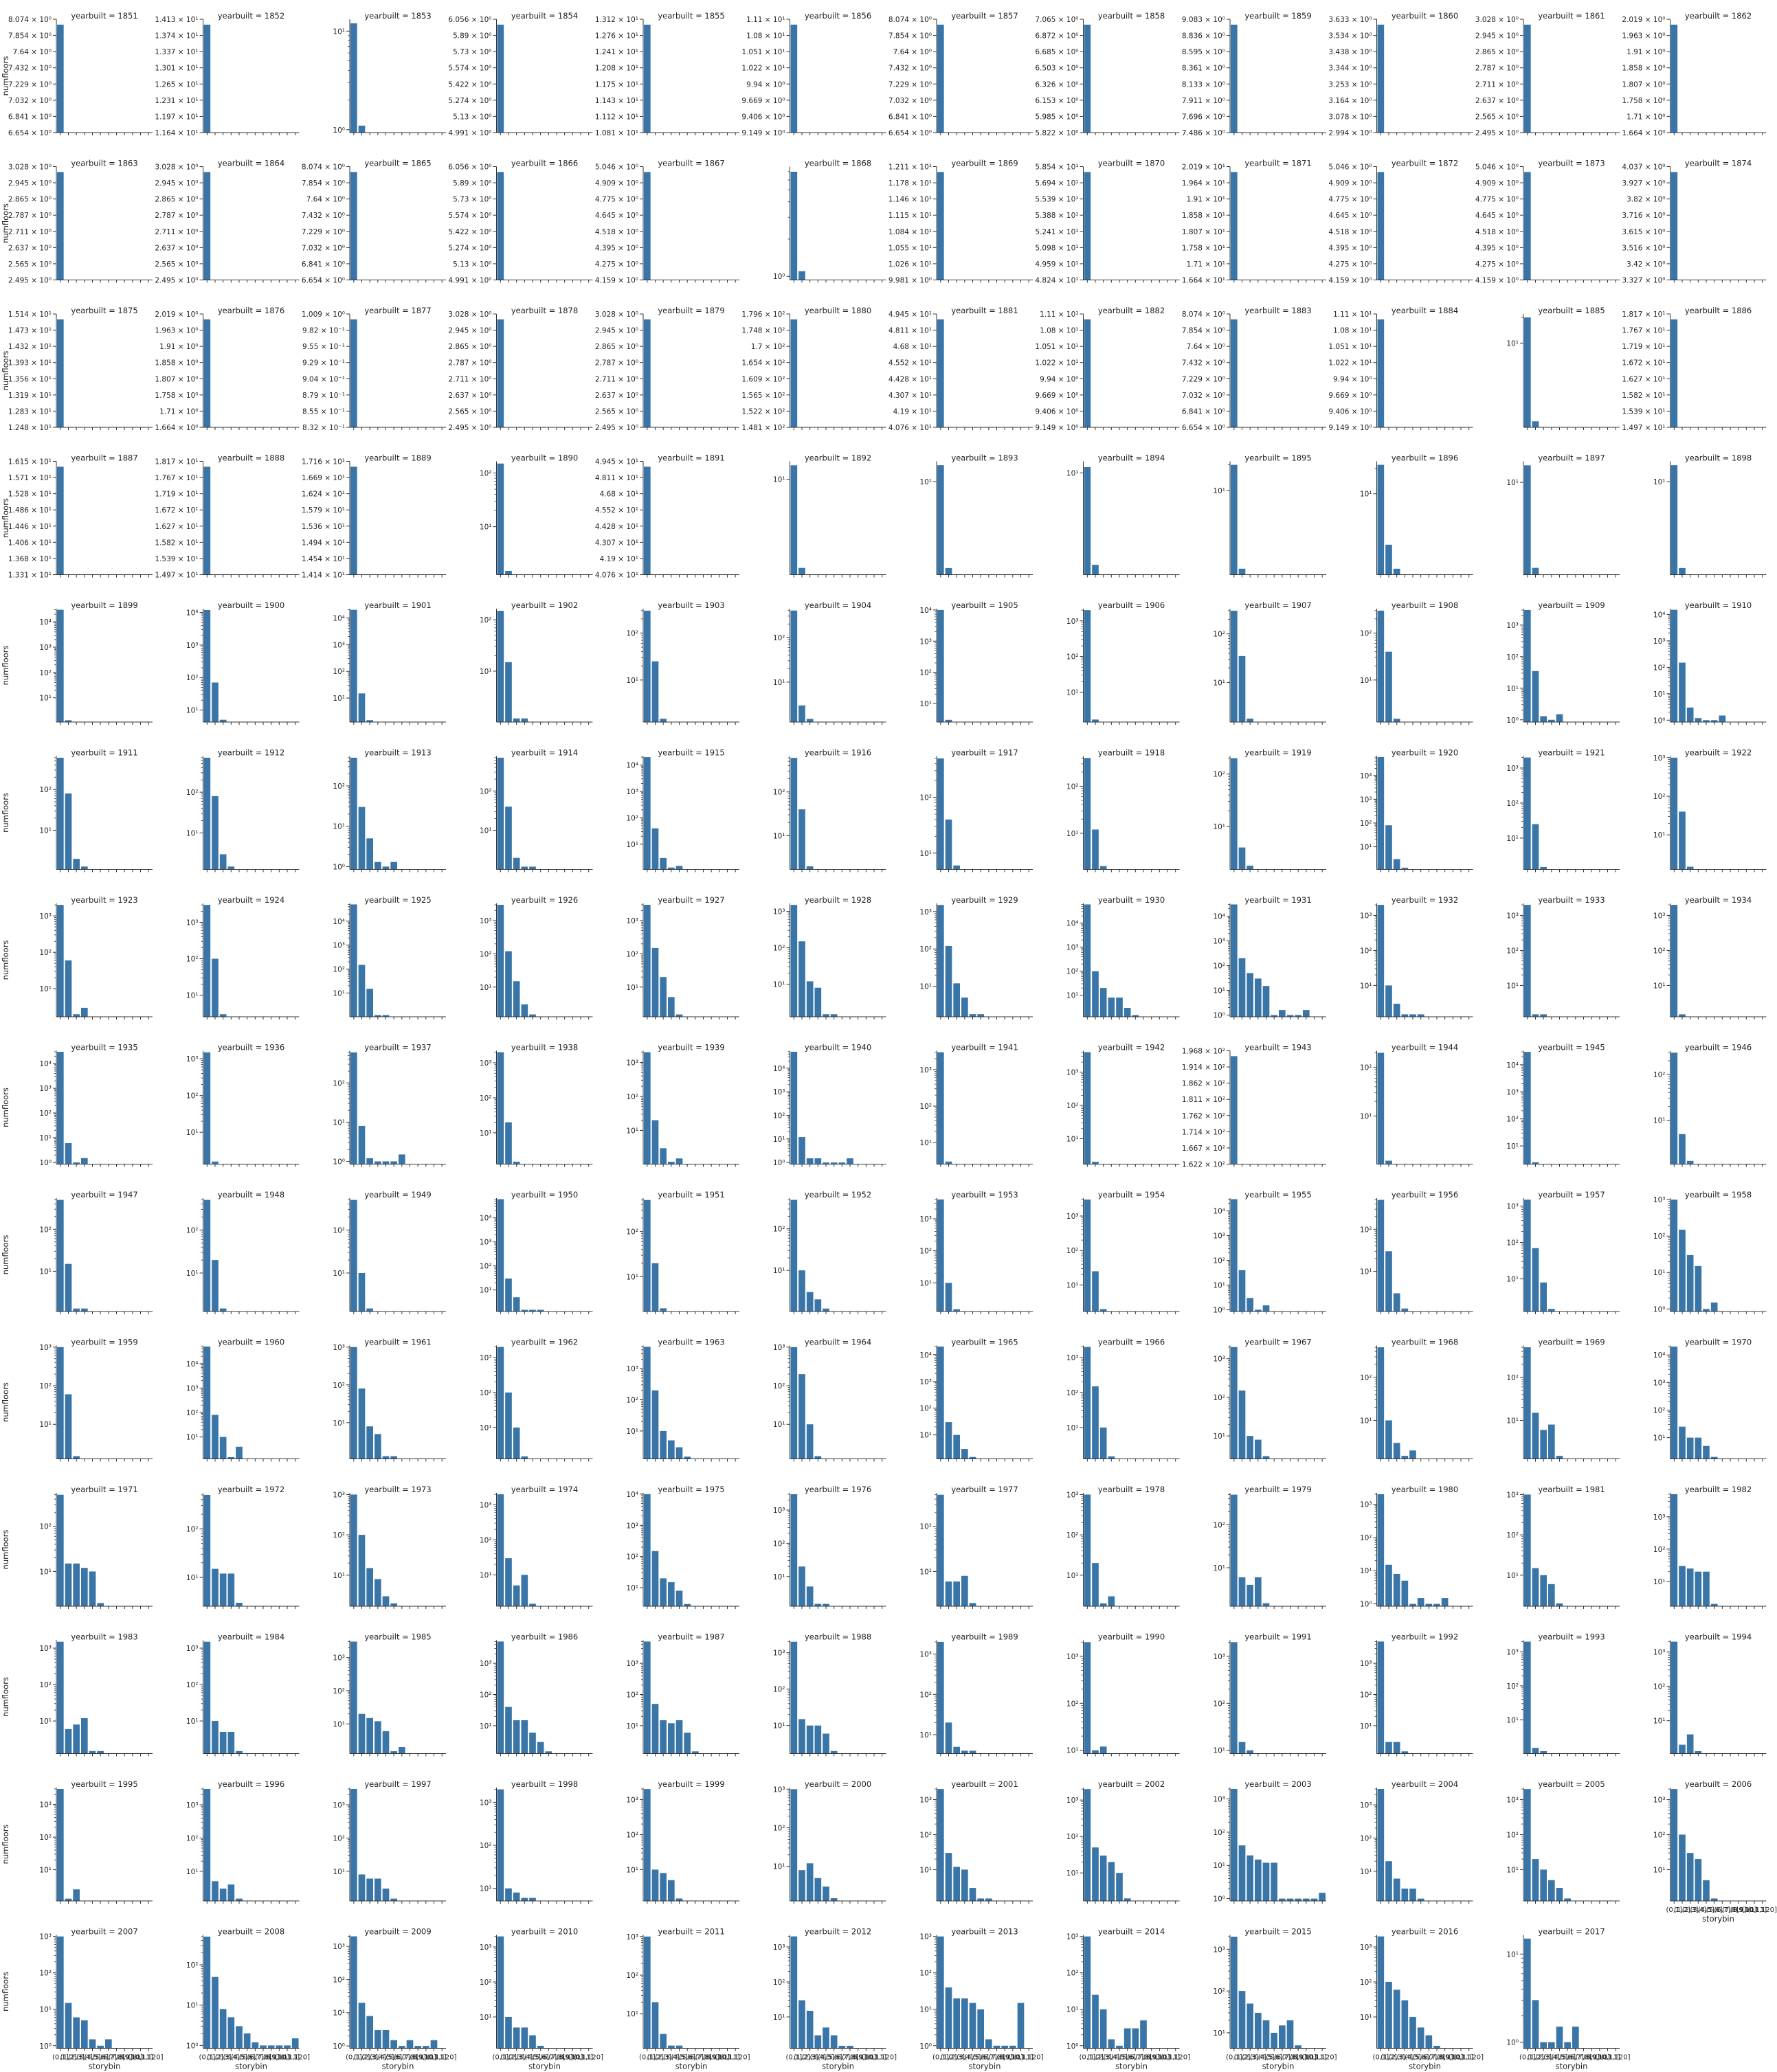 This screenshot has width=1777, height=2072. What do you see at coordinates (1497, 133) in the screenshot?
I see `y-tick-label: 2.495 × 10⁰` at bounding box center [1497, 133].